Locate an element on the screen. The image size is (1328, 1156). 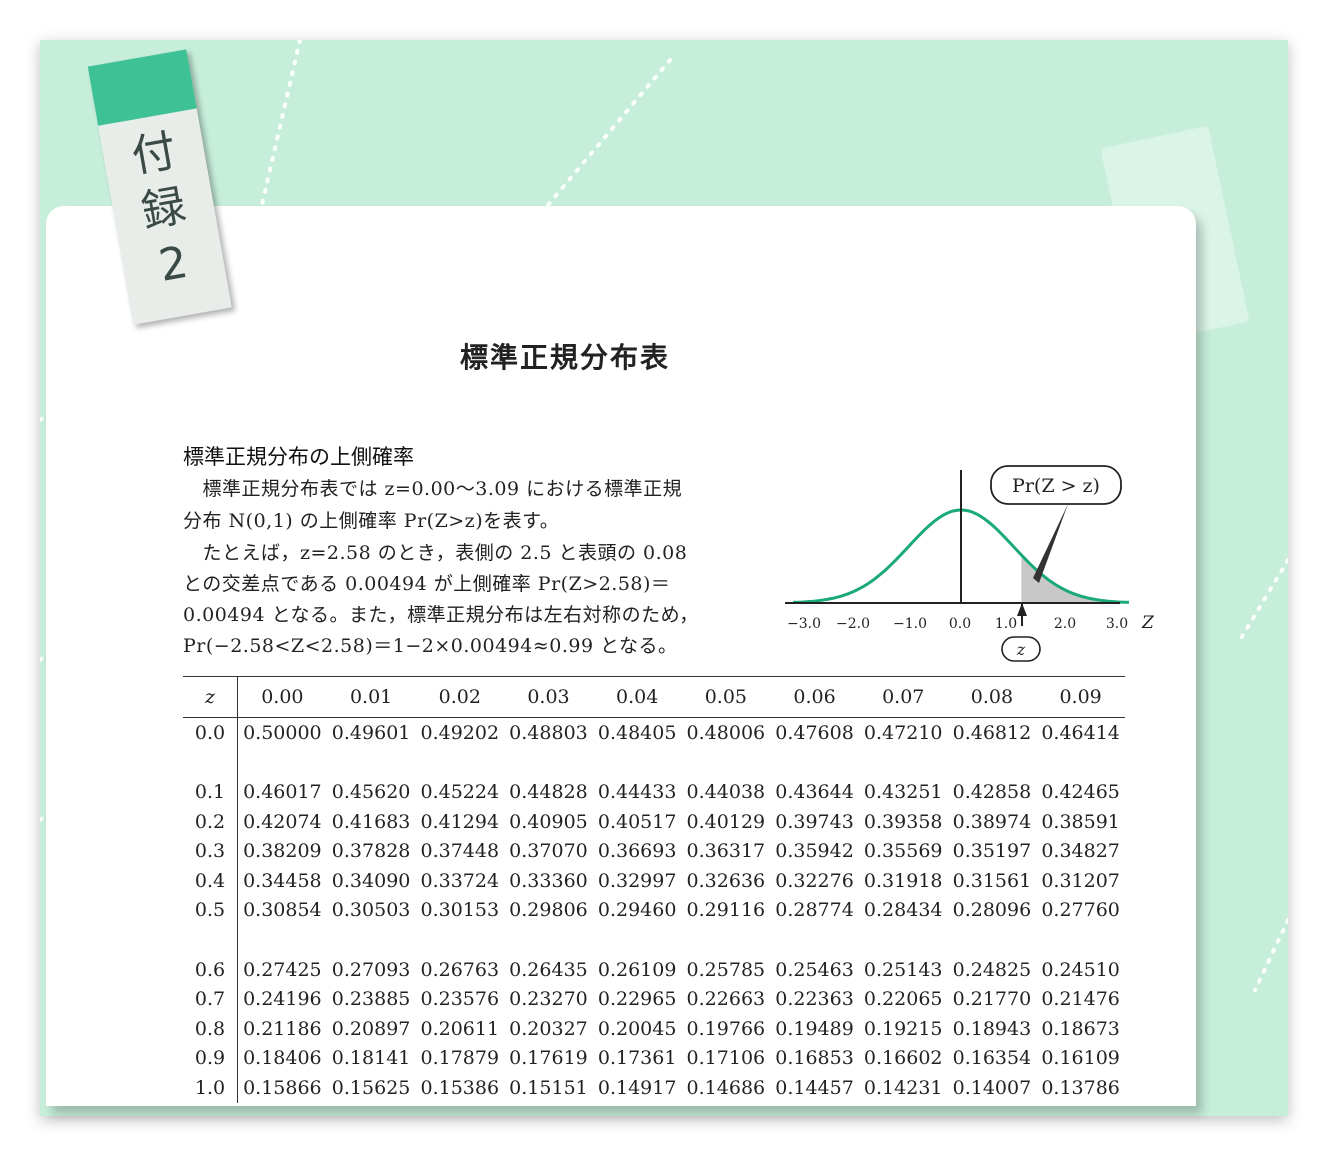
table-cell: 0.35197 is located at coordinates (992, 851).